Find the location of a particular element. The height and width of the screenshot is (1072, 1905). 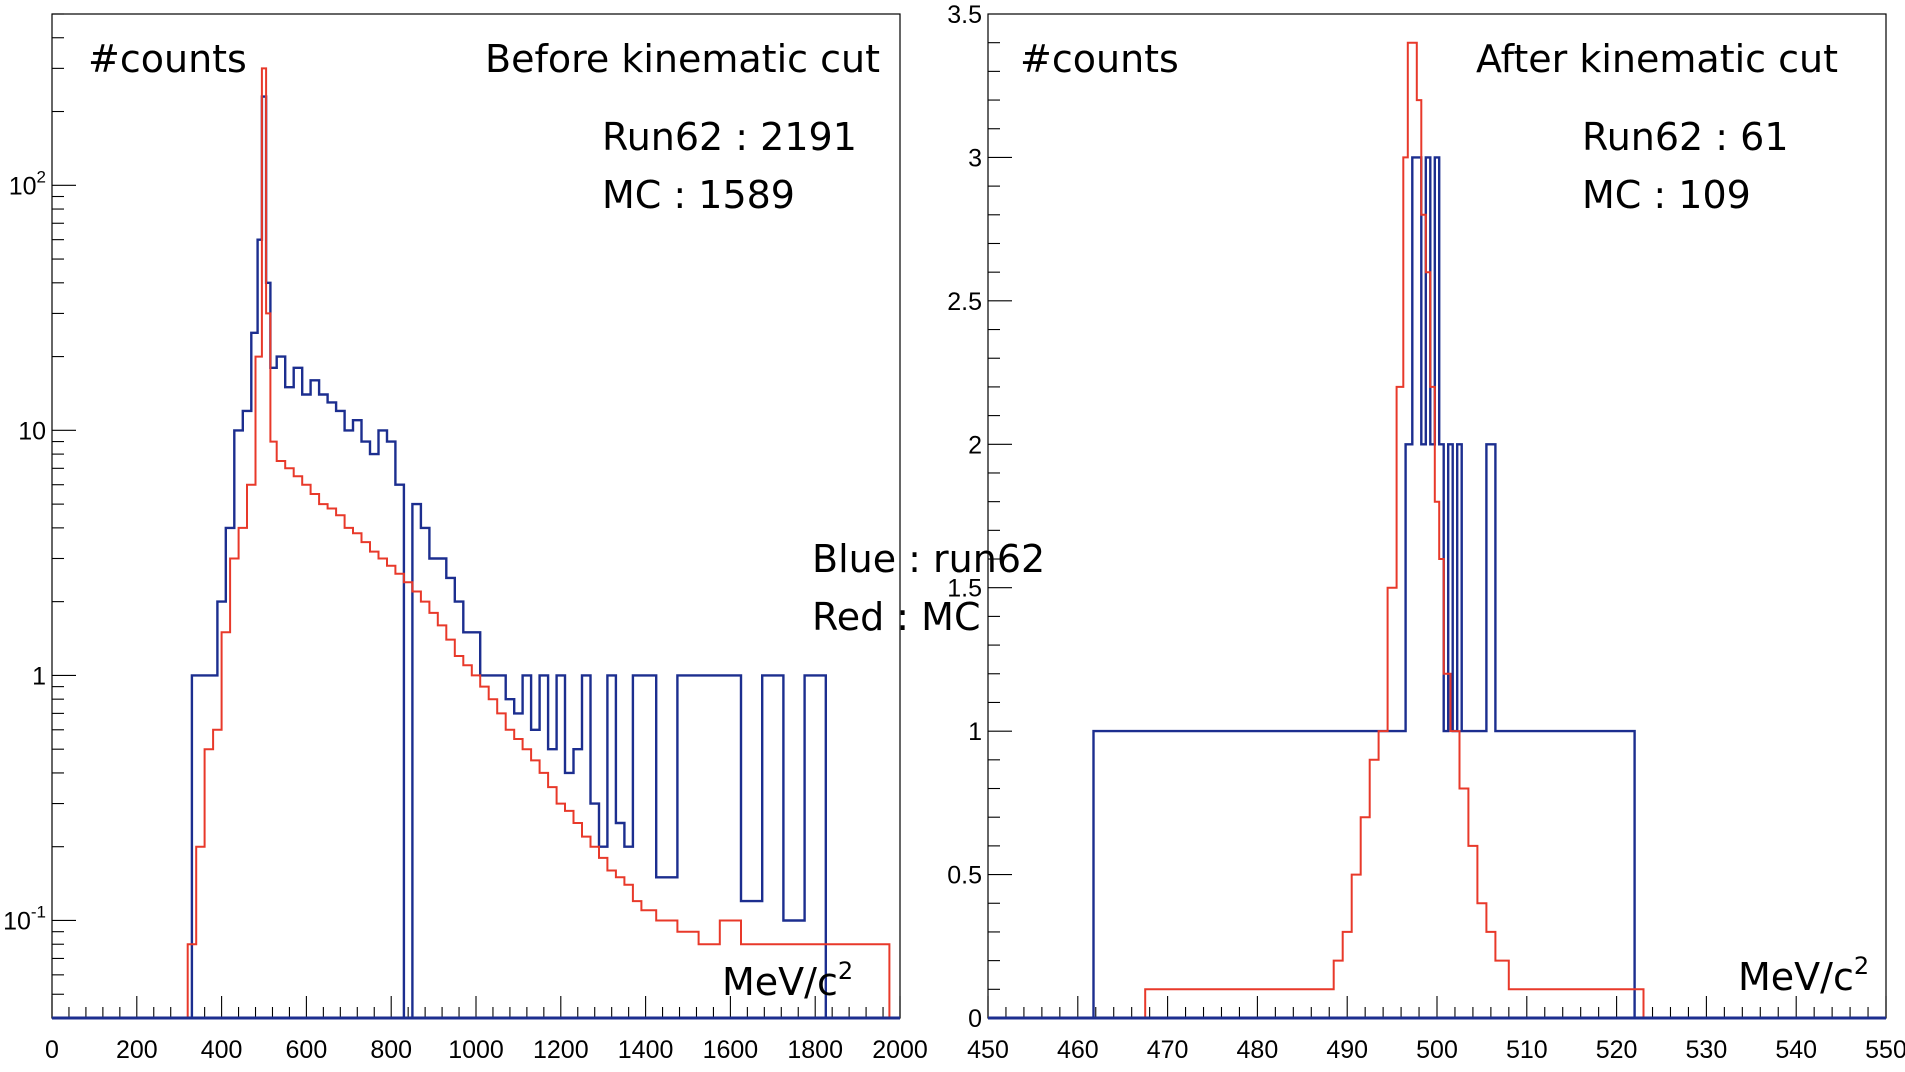

right-title: After kinematic cut is located at coordinates (1657, 59).